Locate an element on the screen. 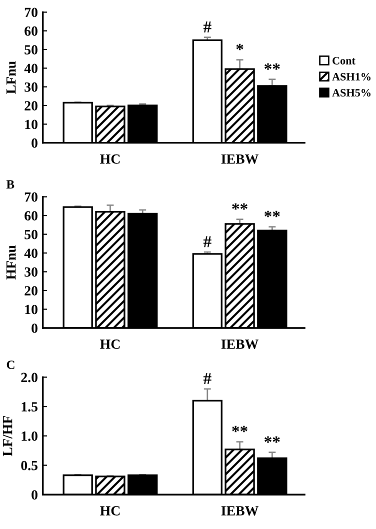  legend-label: ASH5% is located at coordinates (351, 93).